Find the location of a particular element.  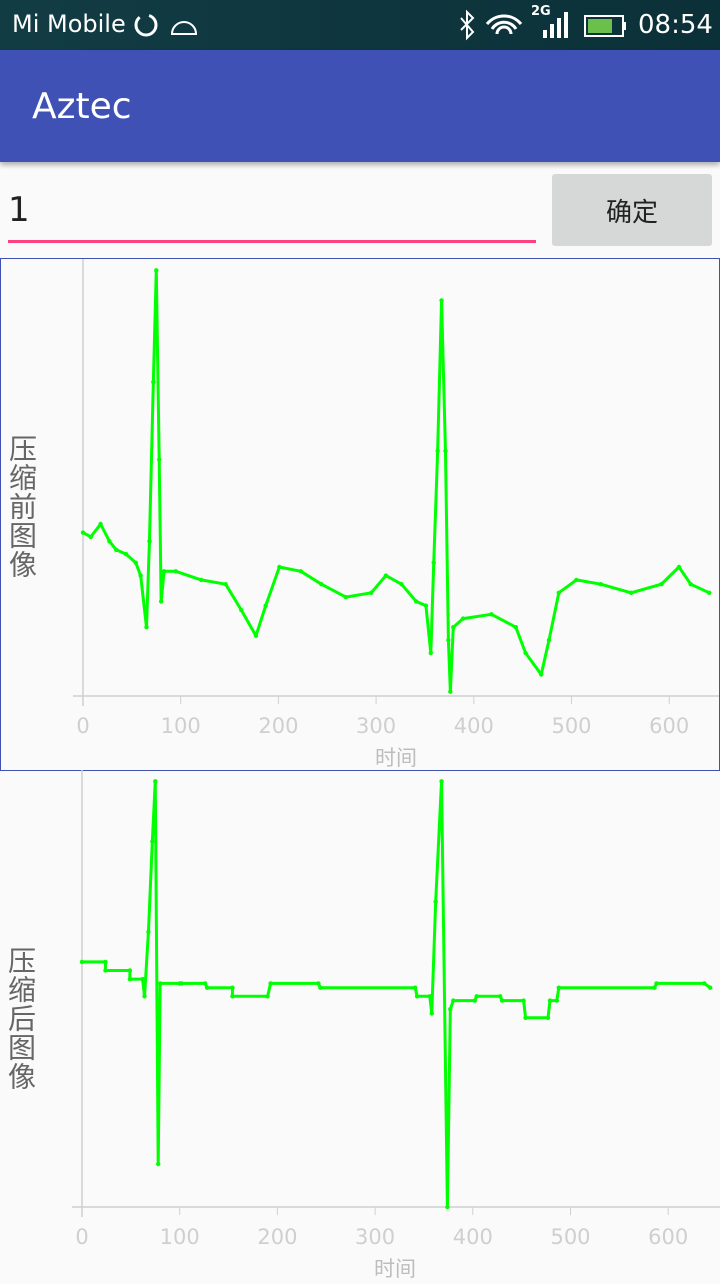

status-bar: Mi Mobile 2G 08:54 is located at coordinates (360, 25).